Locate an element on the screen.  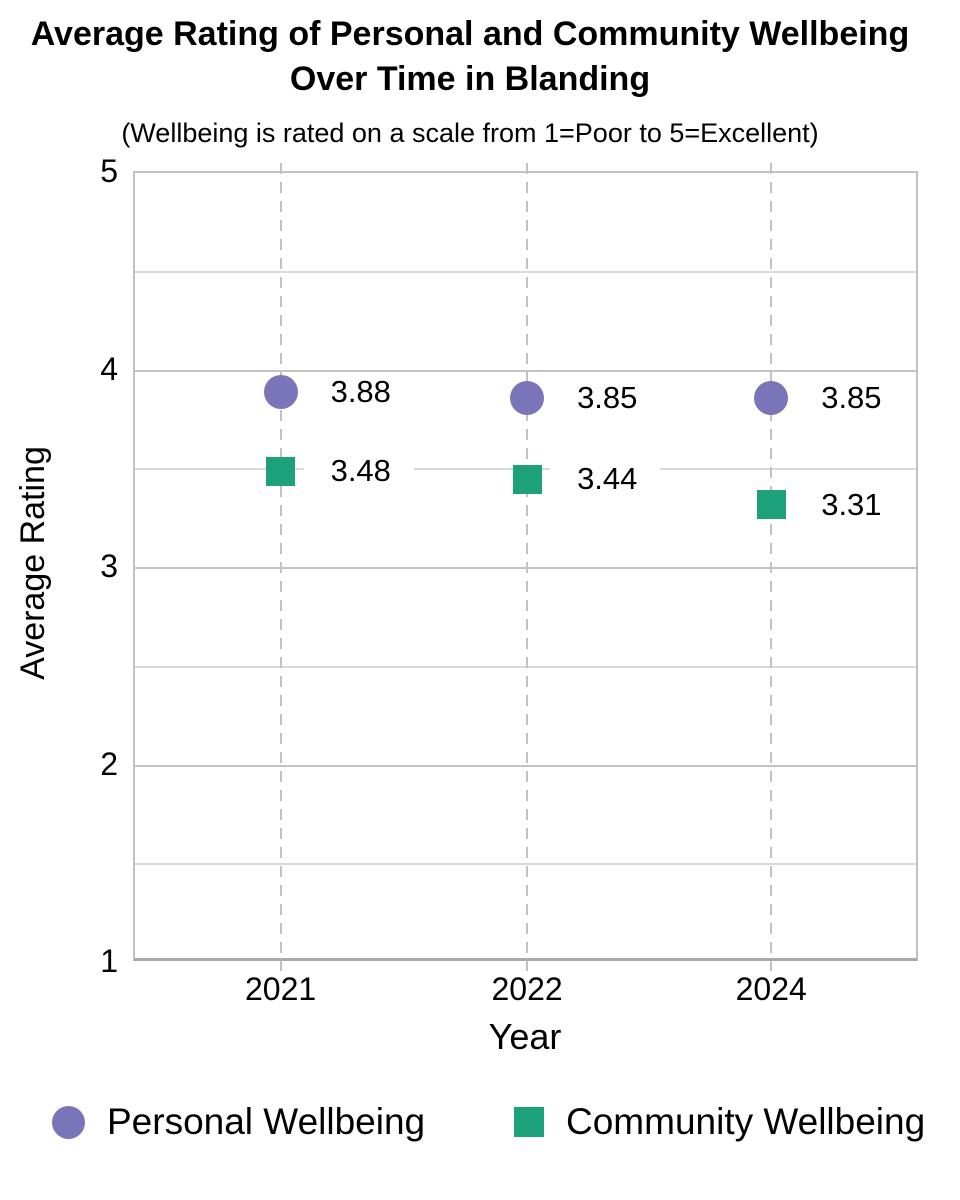
data-label: 3.88 is located at coordinates (358, 392).